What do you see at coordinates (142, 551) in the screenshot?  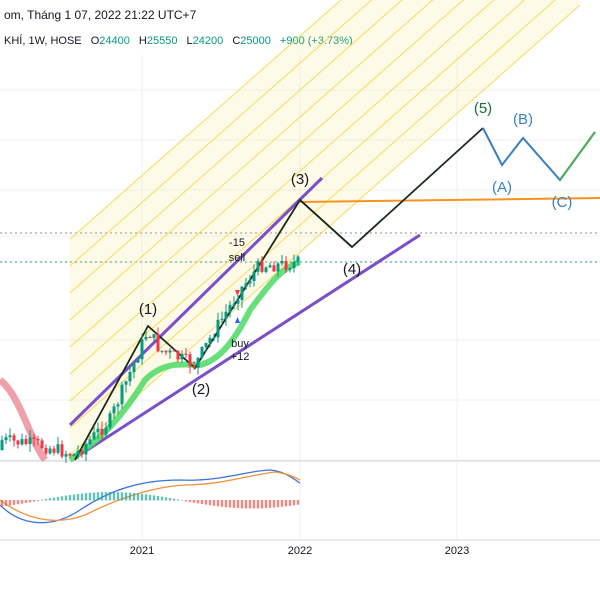 I see `x-tick-label: 2021` at bounding box center [142, 551].